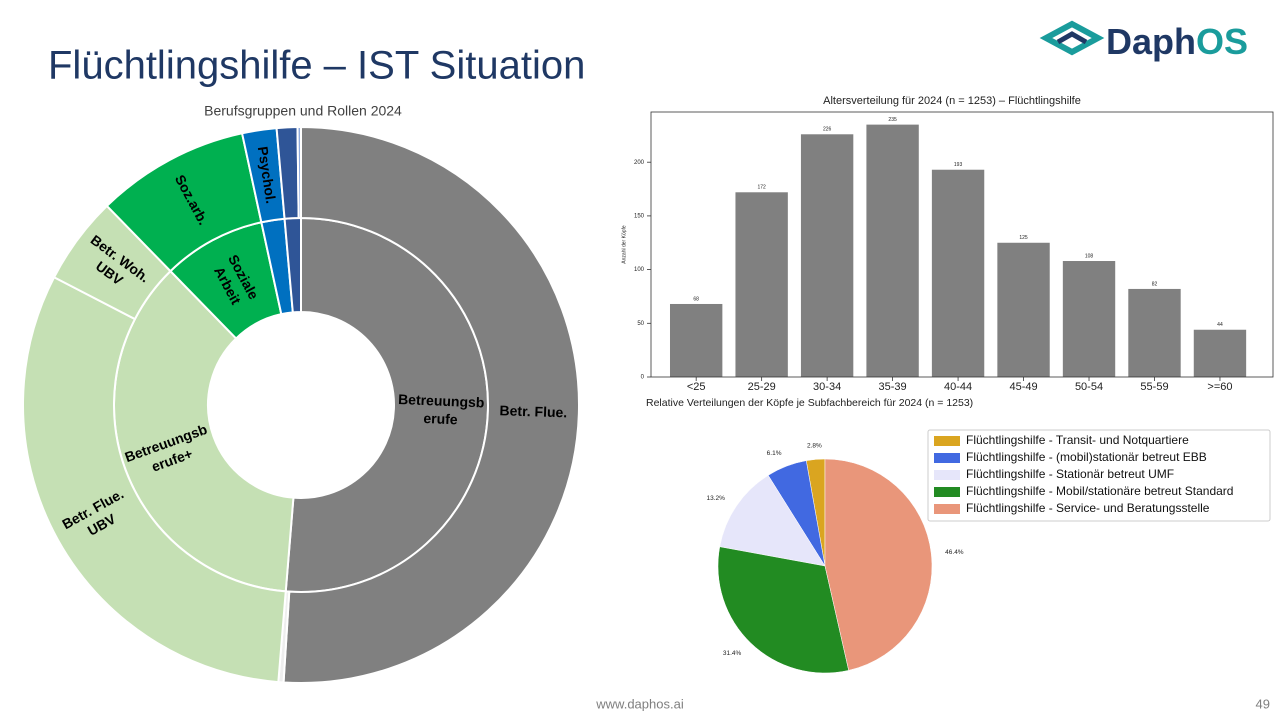 This screenshot has height=720, width=1280. I want to click on bar-value-label: 125, so click(1023, 238).